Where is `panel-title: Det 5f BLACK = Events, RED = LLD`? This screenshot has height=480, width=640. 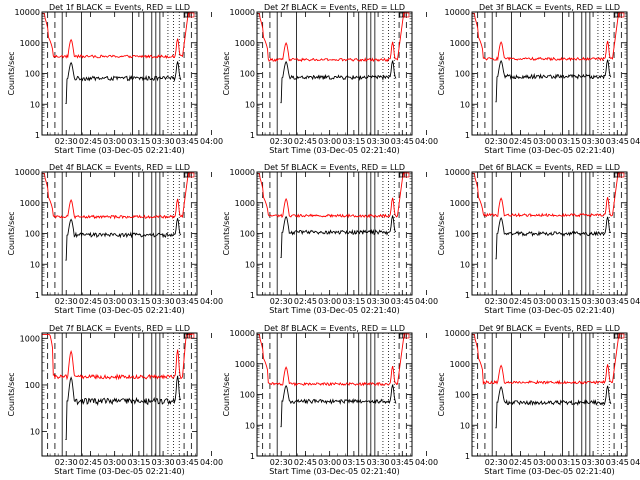 panel-title: Det 5f BLACK = Events, RED = LLD is located at coordinates (334, 167).